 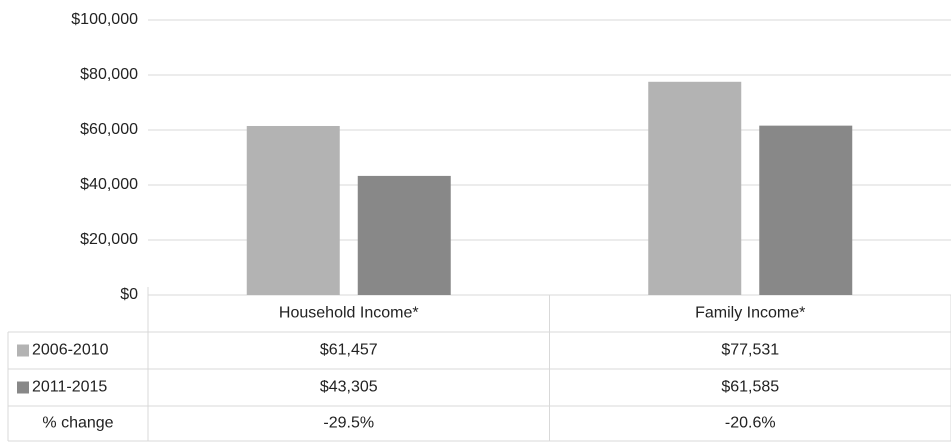 I want to click on x-tick-label: Household Income*, so click(x=349, y=313).